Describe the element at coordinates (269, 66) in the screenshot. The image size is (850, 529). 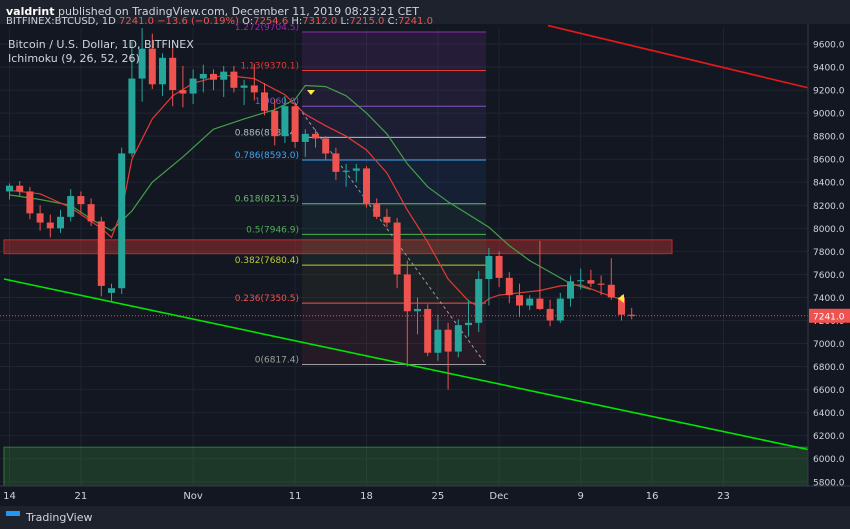
I see `fib-level-label: 1.13(9370.1)` at that location.